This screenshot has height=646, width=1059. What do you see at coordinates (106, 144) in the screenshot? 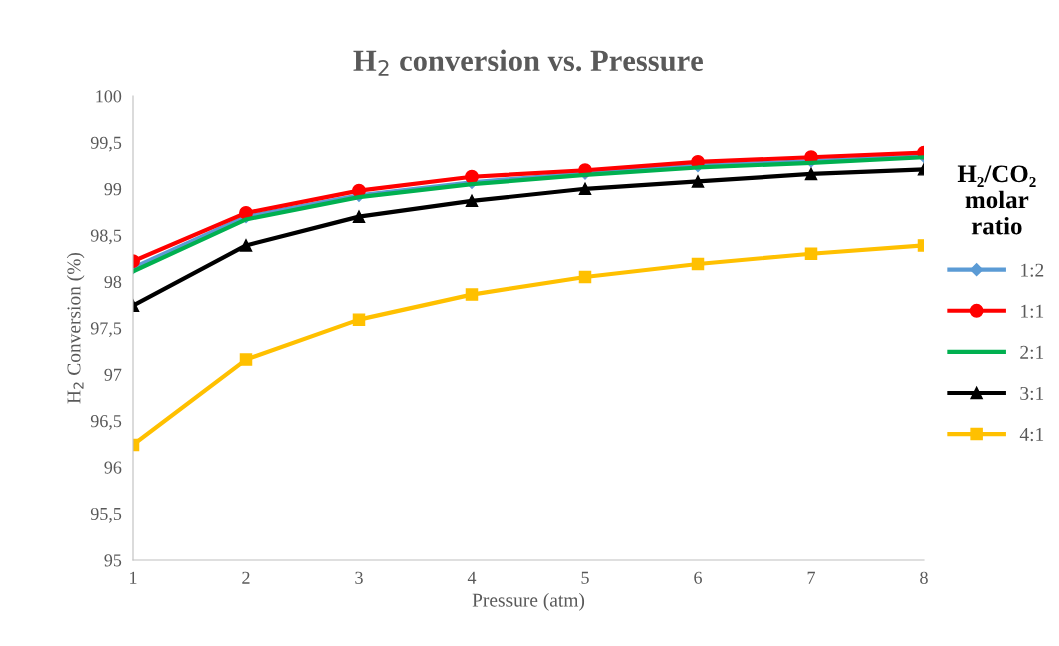
I see `y-tick-label: 99,5` at bounding box center [106, 144].